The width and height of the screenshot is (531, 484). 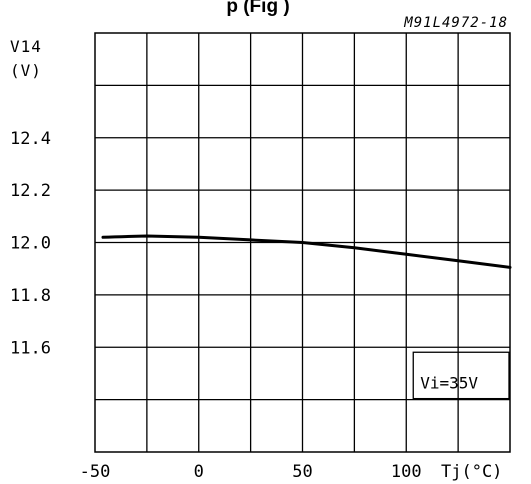 I want to click on y-axis-label: V14, so click(x=26, y=46).